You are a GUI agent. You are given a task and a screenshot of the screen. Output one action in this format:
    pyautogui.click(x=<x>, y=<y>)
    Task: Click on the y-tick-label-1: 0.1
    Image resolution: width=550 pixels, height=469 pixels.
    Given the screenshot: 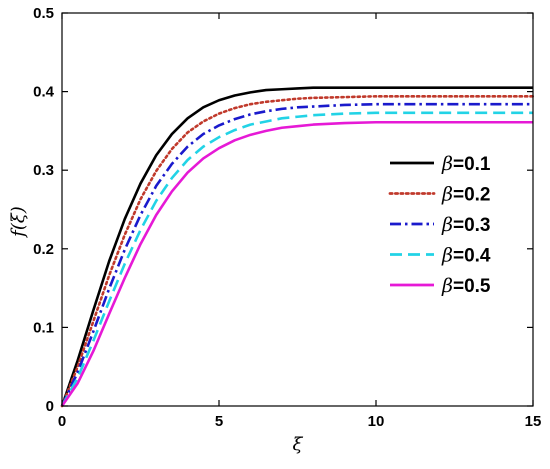 What is the action you would take?
    pyautogui.click(x=43, y=327)
    